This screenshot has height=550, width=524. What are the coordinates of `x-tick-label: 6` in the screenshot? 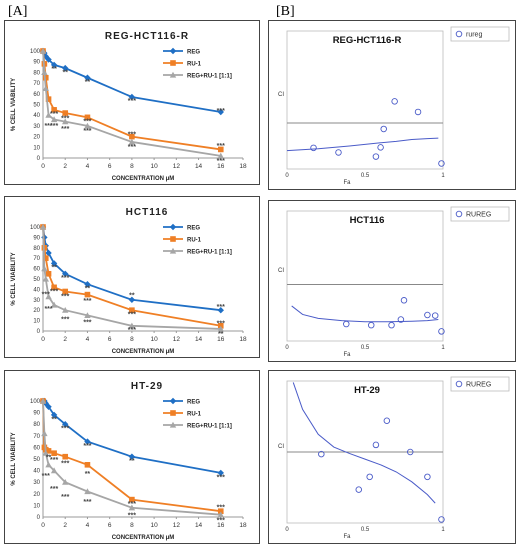 It's located at (110, 166).